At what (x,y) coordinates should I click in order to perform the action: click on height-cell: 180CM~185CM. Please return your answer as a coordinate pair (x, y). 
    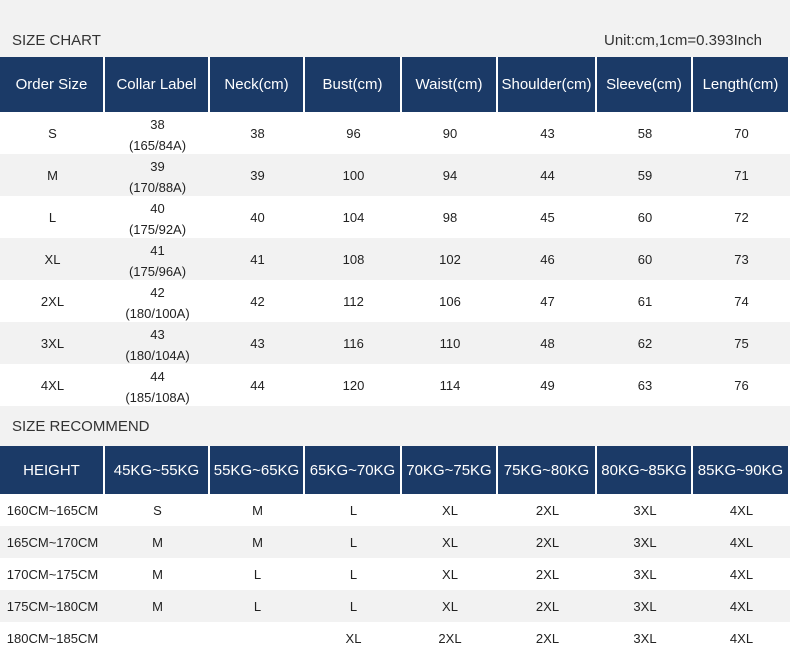
    Looking at the image, I should click on (52, 638).